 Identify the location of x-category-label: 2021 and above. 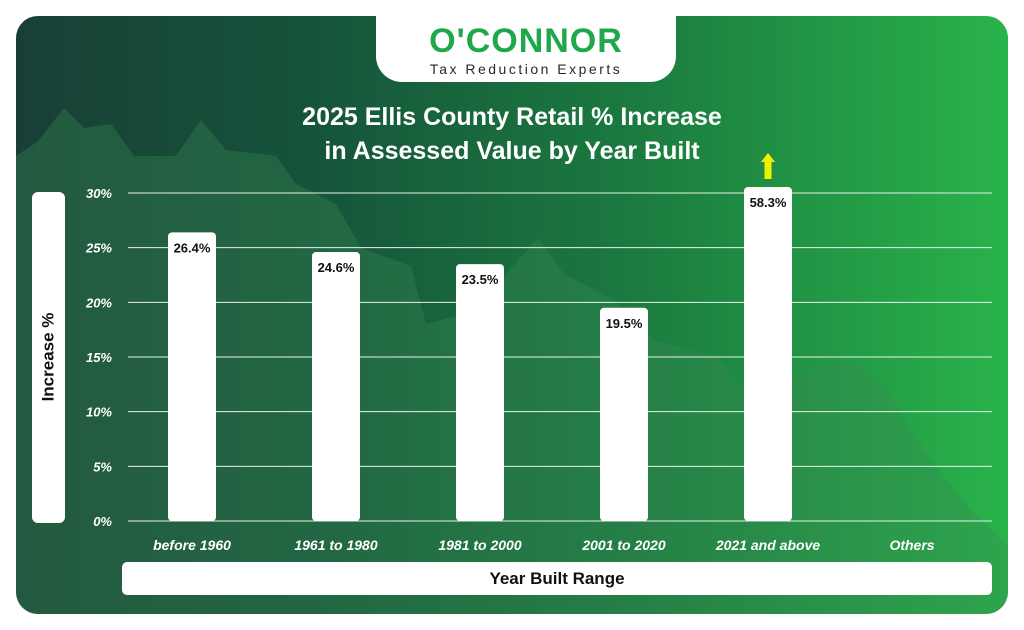
(767, 545).